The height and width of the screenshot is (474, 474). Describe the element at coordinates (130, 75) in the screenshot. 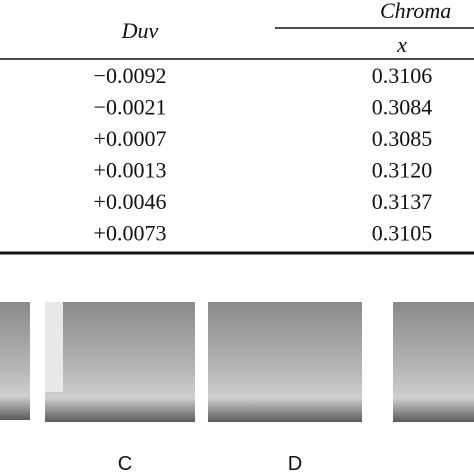

I see `duv-cell: −0.0092` at that location.